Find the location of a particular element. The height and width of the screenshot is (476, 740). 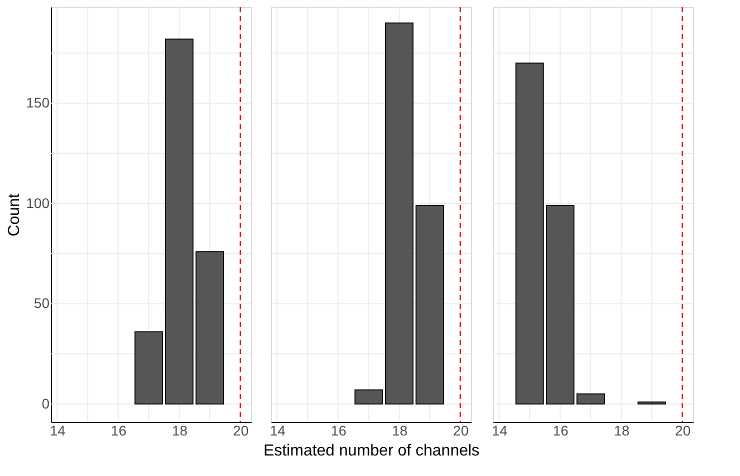

x-axis-title: Estimated number of channels is located at coordinates (371, 451).